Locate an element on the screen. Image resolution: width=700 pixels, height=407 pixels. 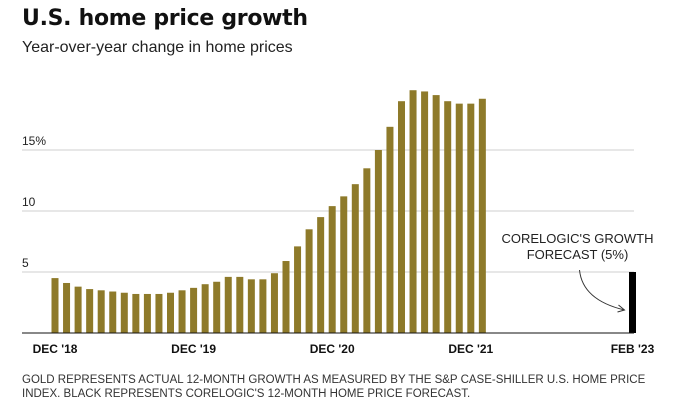
annotation-arrow is located at coordinates (602, 290).